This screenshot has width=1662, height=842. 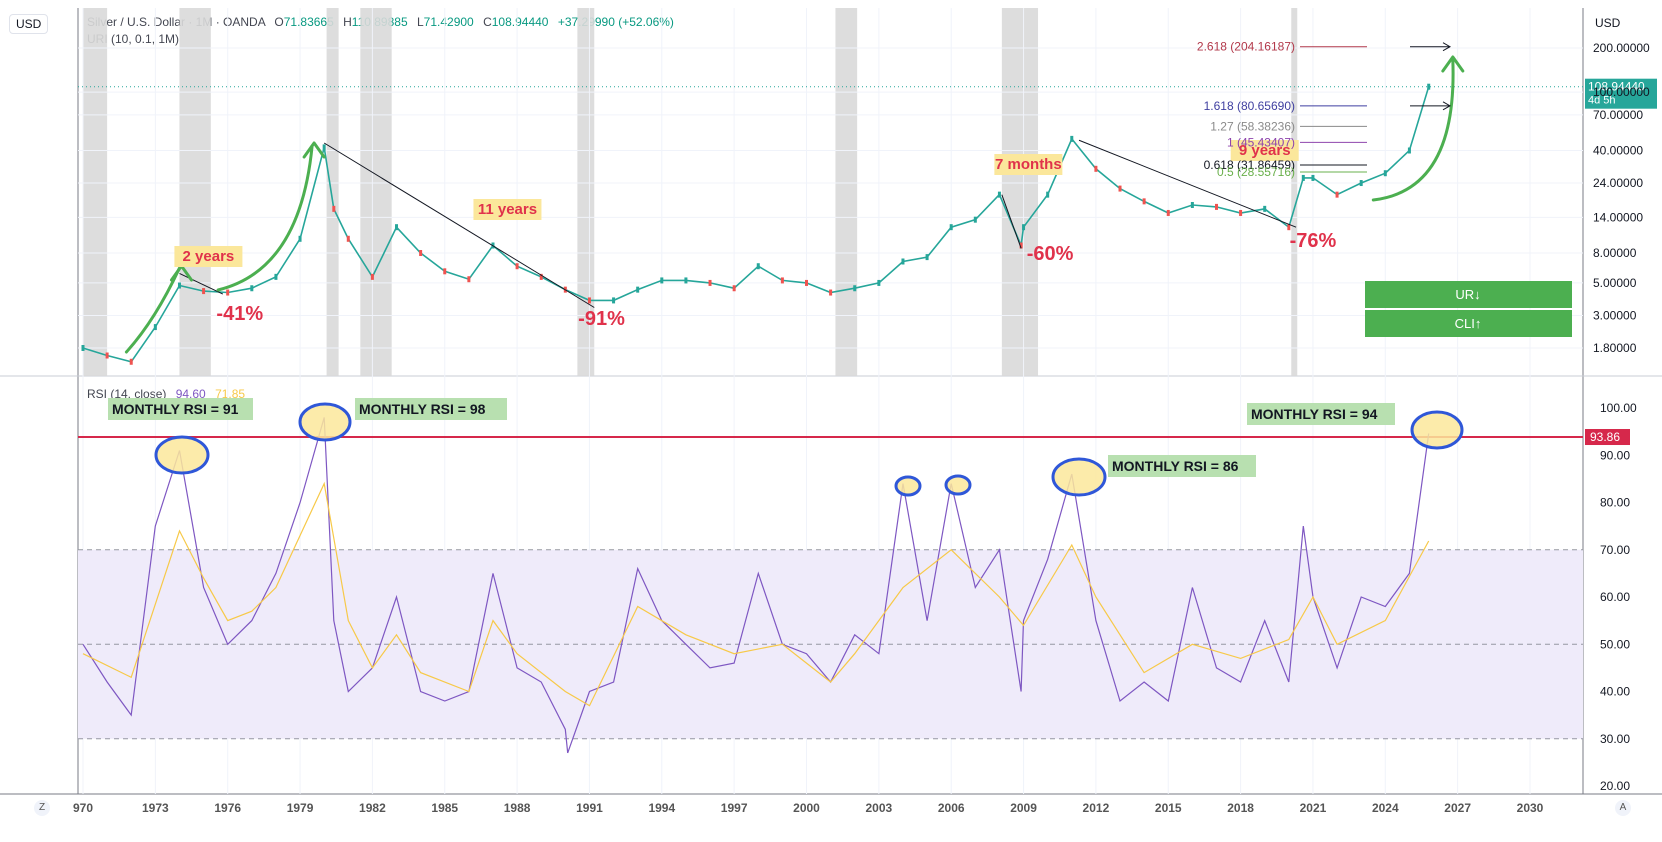 What do you see at coordinates (1050, 254) in the screenshot?
I see `drawdown-label: -60%` at bounding box center [1050, 254].